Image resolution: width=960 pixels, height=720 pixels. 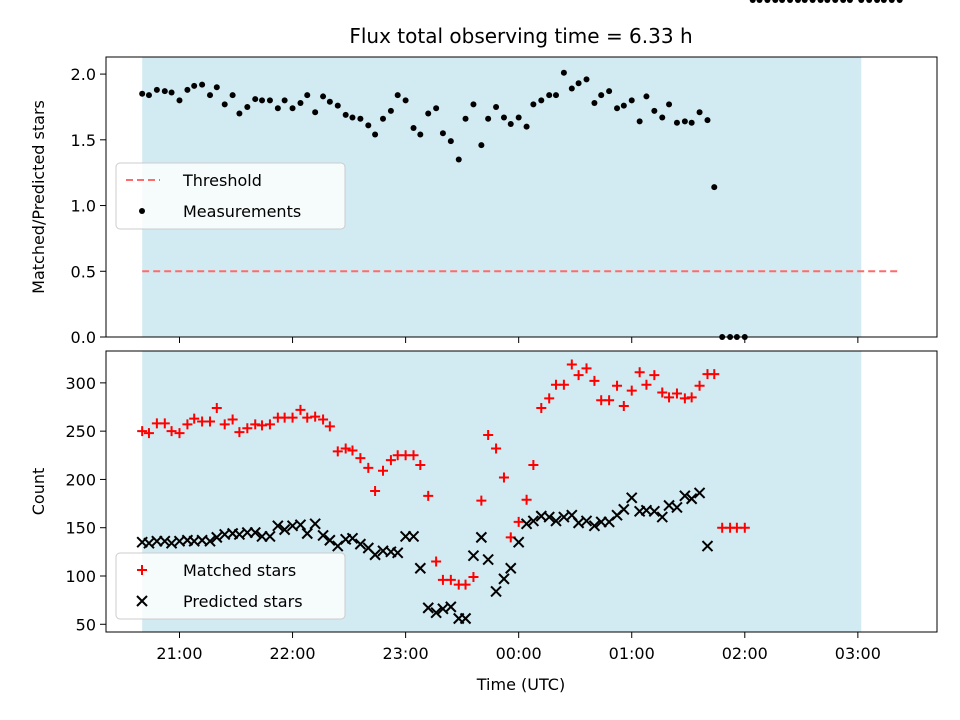 I want to click on measurement-legend-swatch, so click(x=142, y=211).